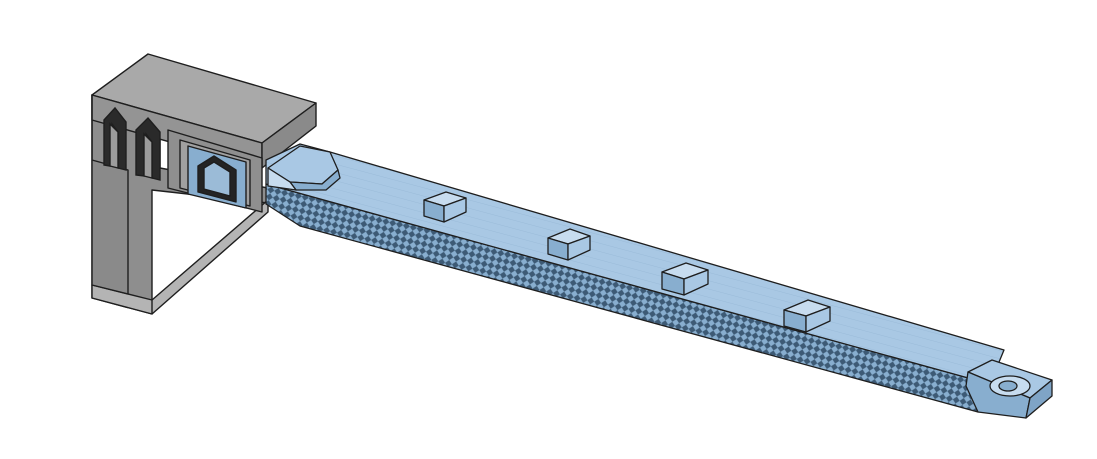 The width and height of the screenshot is (1097, 459). I want to click on housing-left-panel, so click(110, 194).